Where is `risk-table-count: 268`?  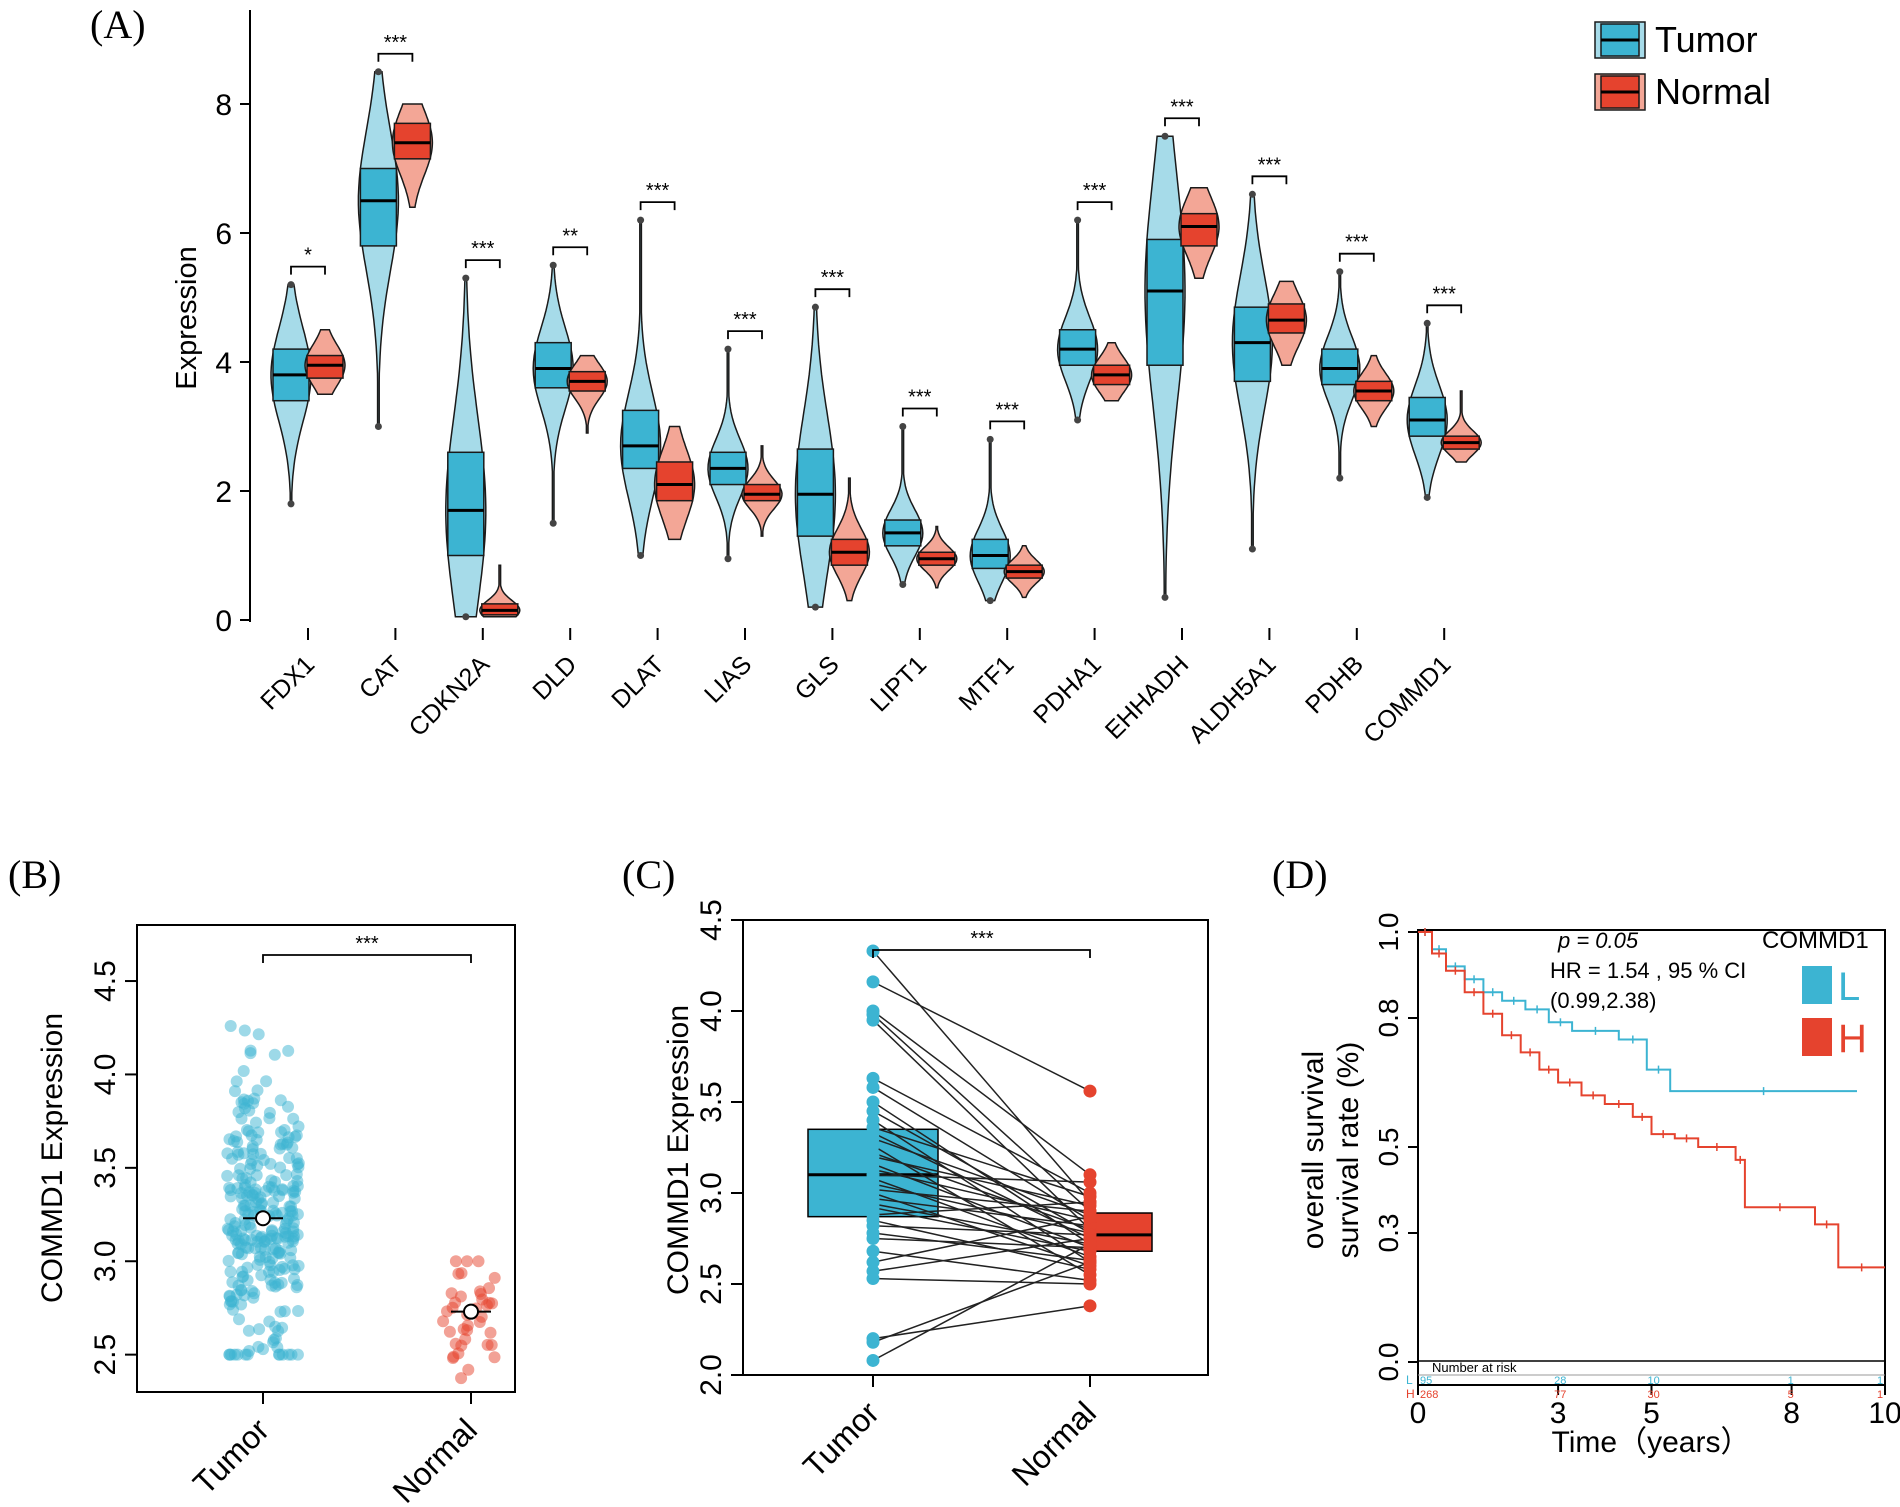 risk-table-count: 268 is located at coordinates (1429, 1395).